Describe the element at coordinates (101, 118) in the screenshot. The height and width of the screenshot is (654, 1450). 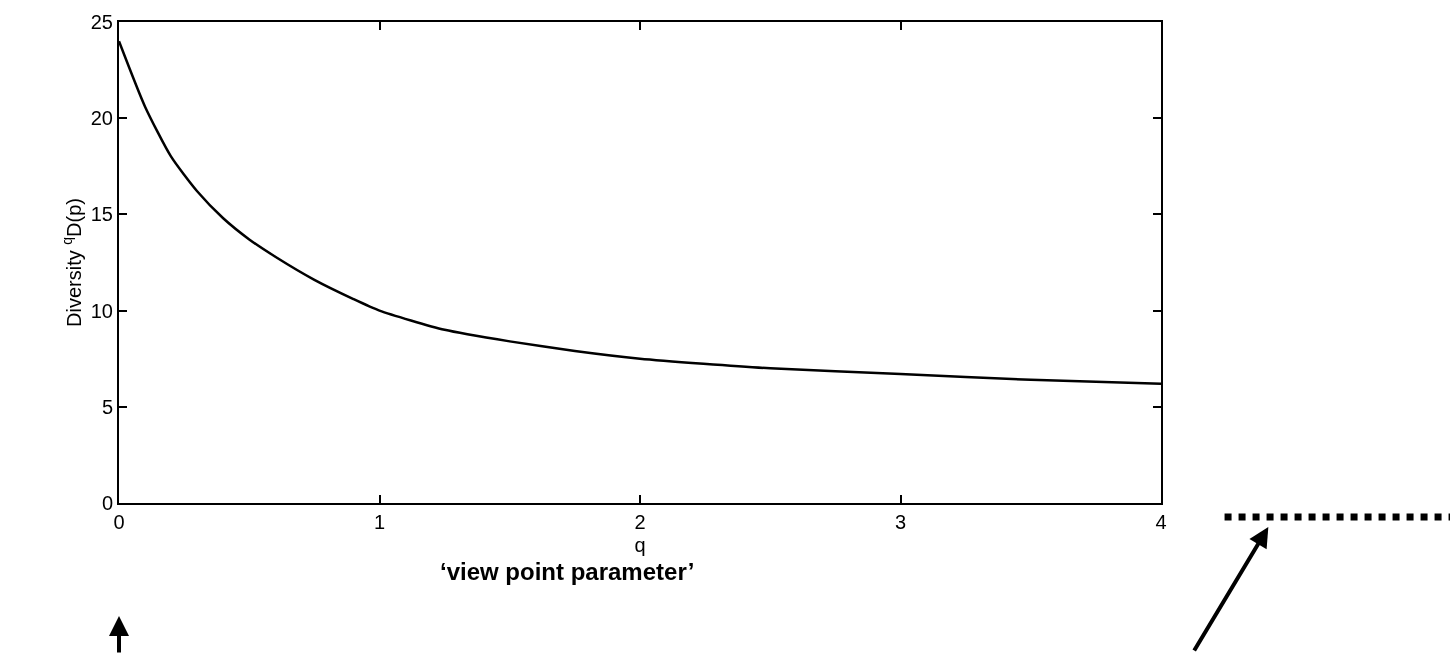
I see `y-tick-label: 20` at that location.